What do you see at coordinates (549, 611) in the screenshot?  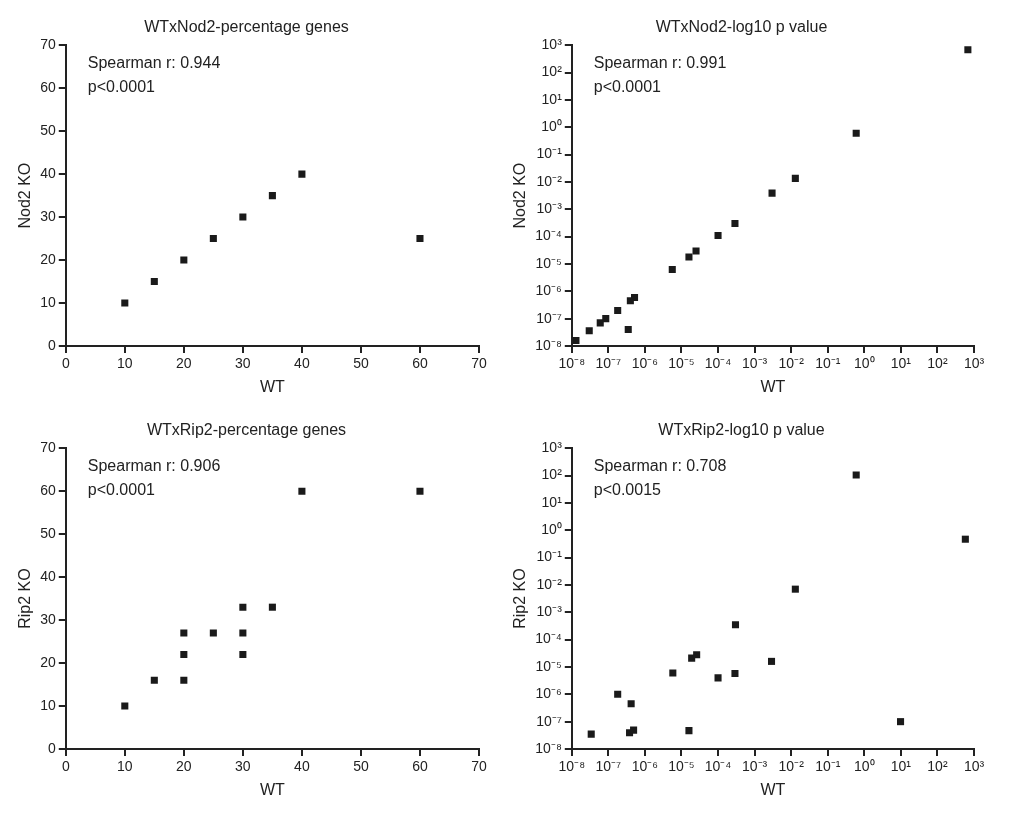 I see `y-tick-label: 10⁻³` at bounding box center [549, 611].